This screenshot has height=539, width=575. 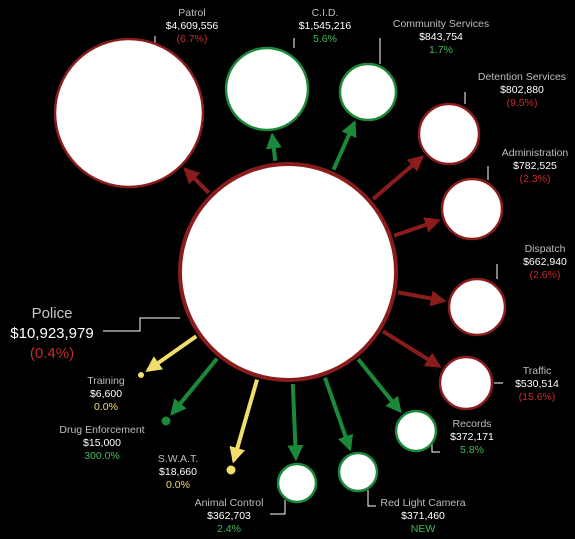 I want to click on animal-control-change: 2.4%, so click(x=229, y=529).